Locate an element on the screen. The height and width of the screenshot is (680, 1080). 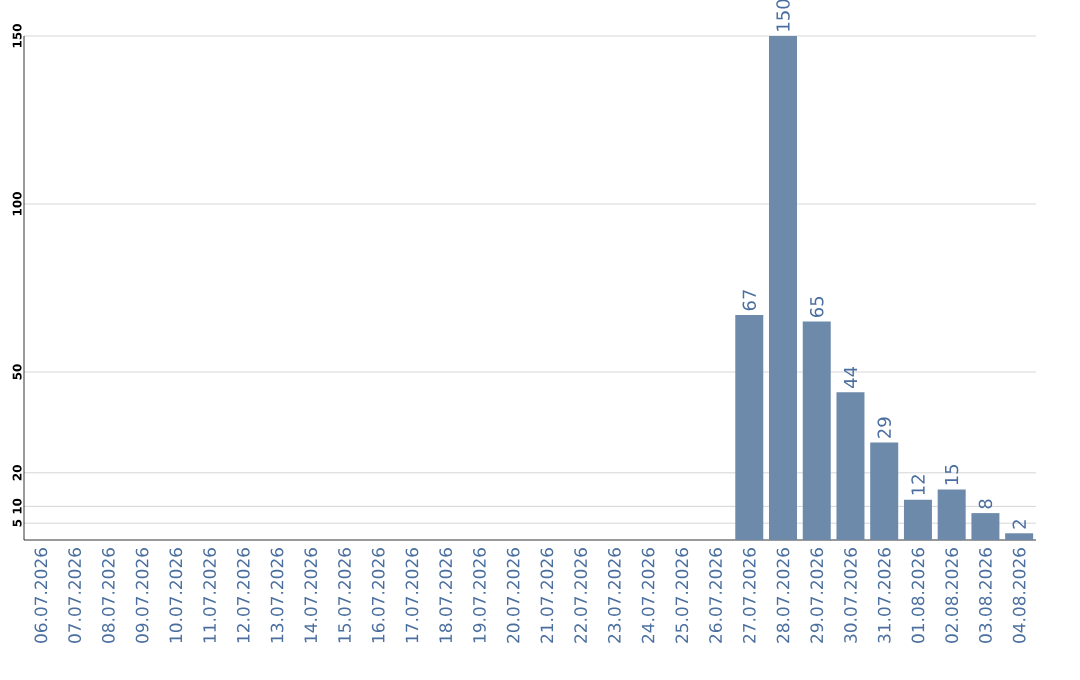
x-tick-label: 23.07.2026 is located at coordinates (614, 595).